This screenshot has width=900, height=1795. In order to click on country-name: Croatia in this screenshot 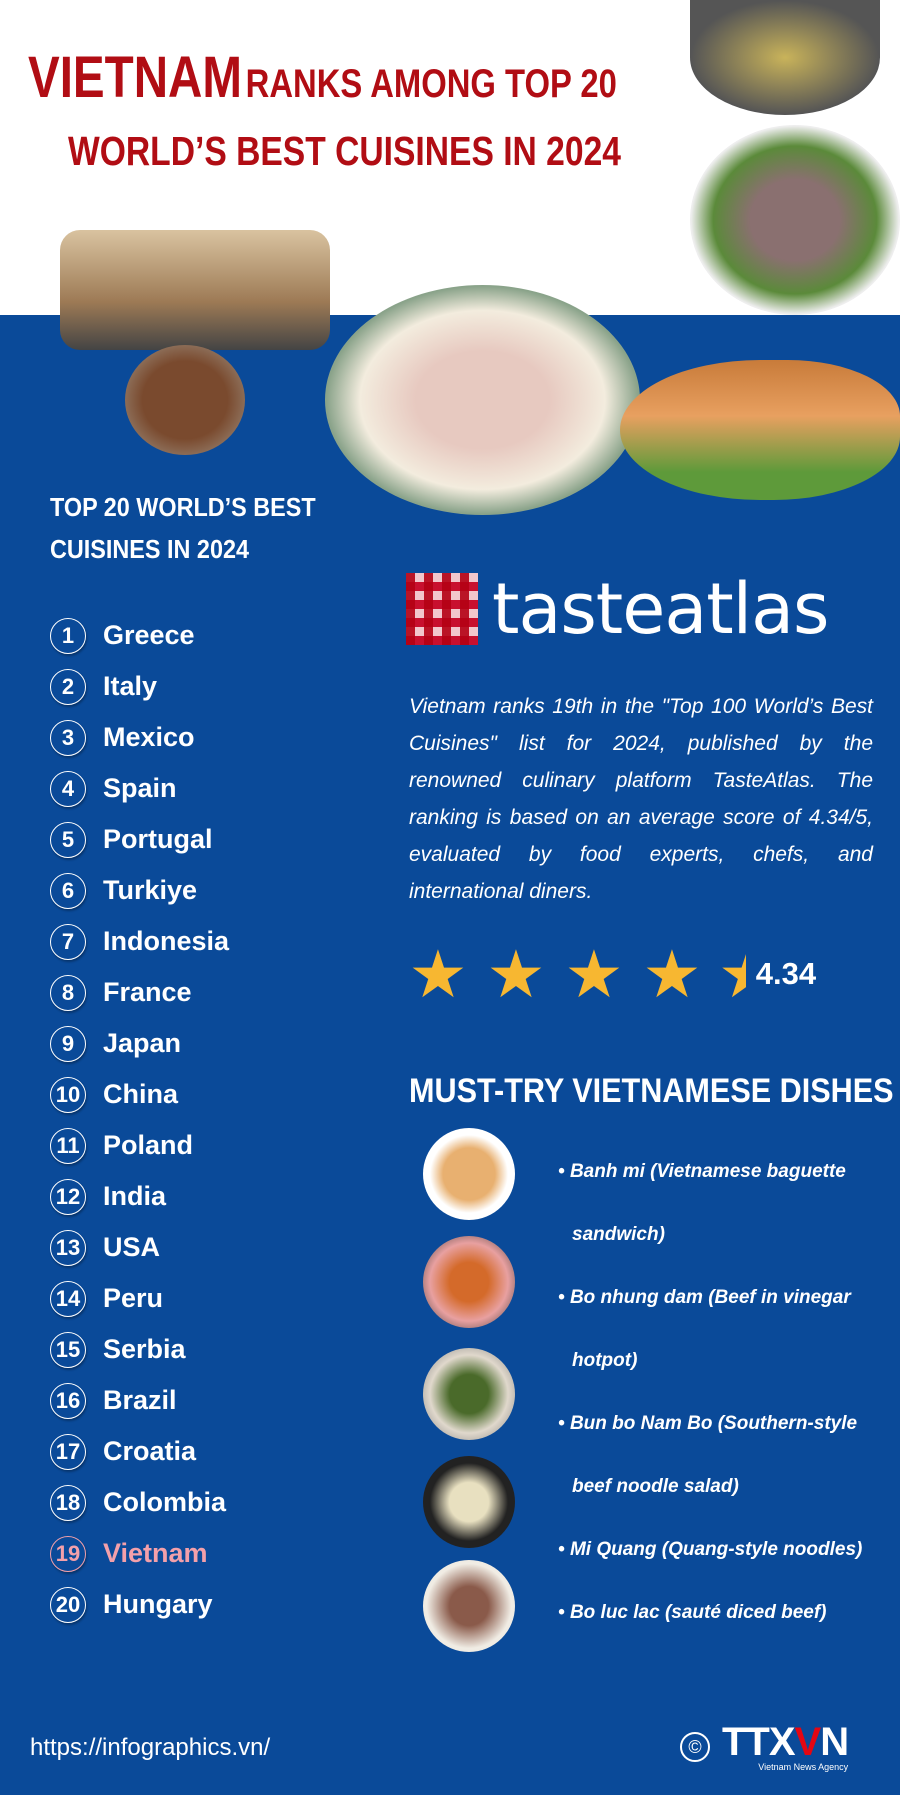, I will do `click(150, 1451)`.